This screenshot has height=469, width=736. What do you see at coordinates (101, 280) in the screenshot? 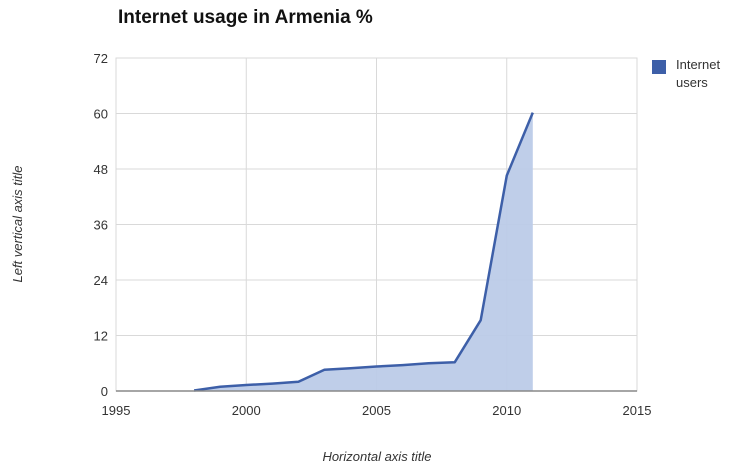
I see `y-tick-label: 24` at bounding box center [101, 280].